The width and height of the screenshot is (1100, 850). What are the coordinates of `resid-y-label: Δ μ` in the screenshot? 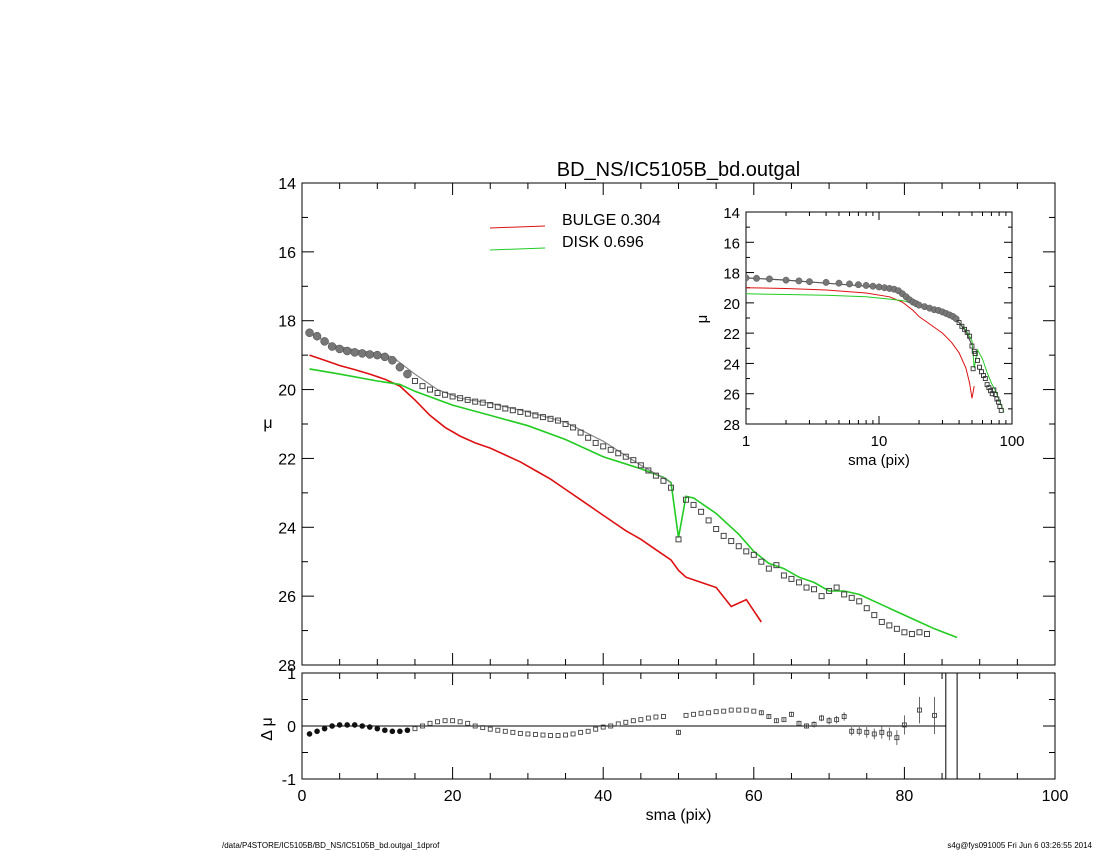 It's located at (267, 728).